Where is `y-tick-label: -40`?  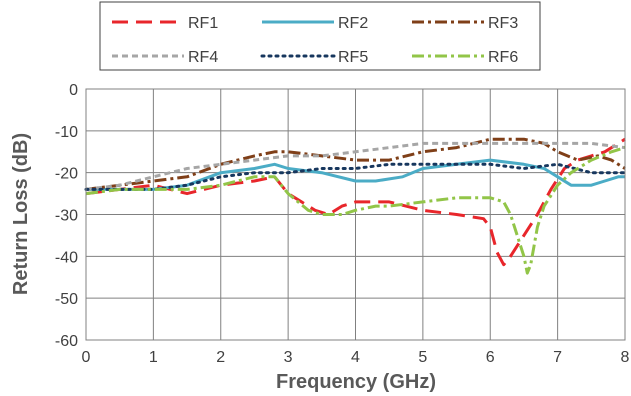
y-tick-label: -40 is located at coordinates (66, 257).